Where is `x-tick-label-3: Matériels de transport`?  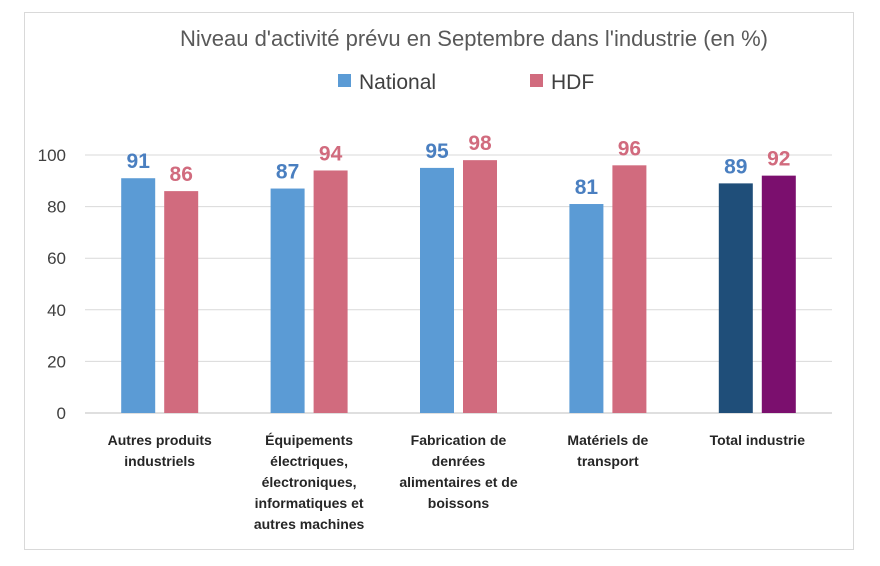 x-tick-label-3: Matériels de transport is located at coordinates (607, 450).